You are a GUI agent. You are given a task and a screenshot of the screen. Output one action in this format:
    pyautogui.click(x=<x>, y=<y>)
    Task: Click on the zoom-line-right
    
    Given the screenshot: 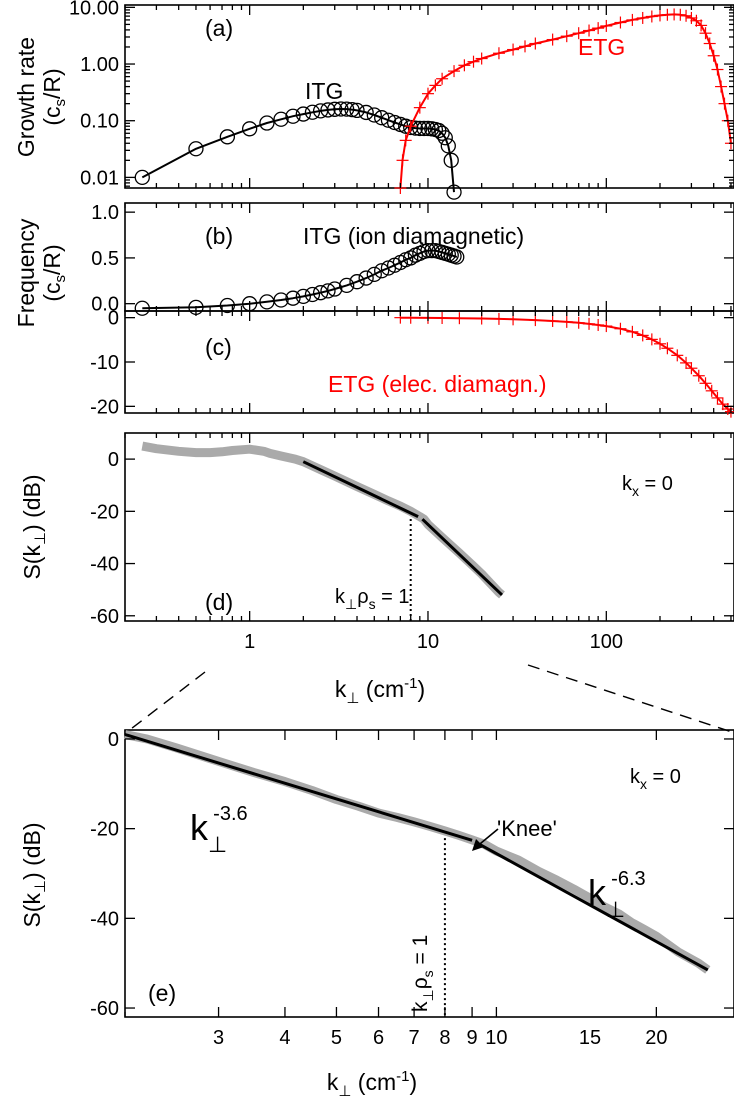 What is the action you would take?
    pyautogui.click(x=630, y=698)
    